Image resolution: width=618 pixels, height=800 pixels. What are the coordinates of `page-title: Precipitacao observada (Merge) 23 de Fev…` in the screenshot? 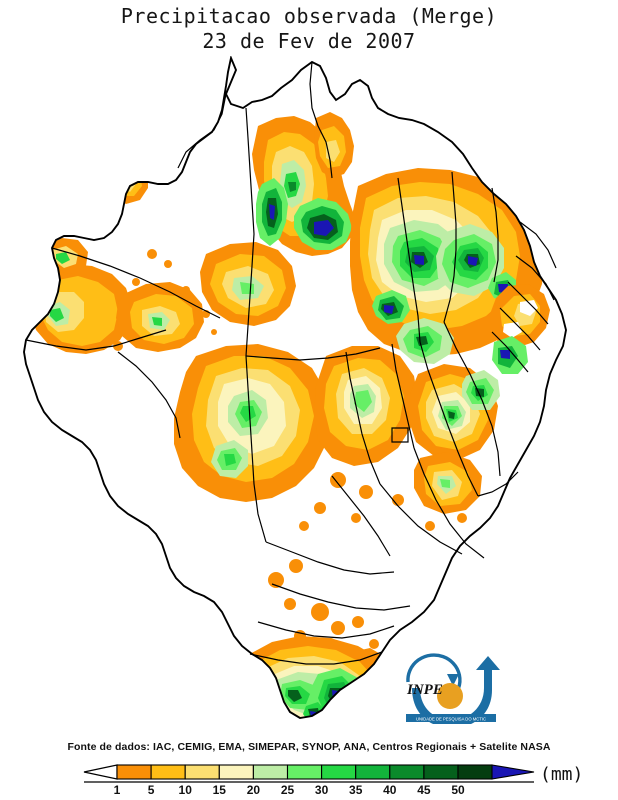 It's located at (309, 29).